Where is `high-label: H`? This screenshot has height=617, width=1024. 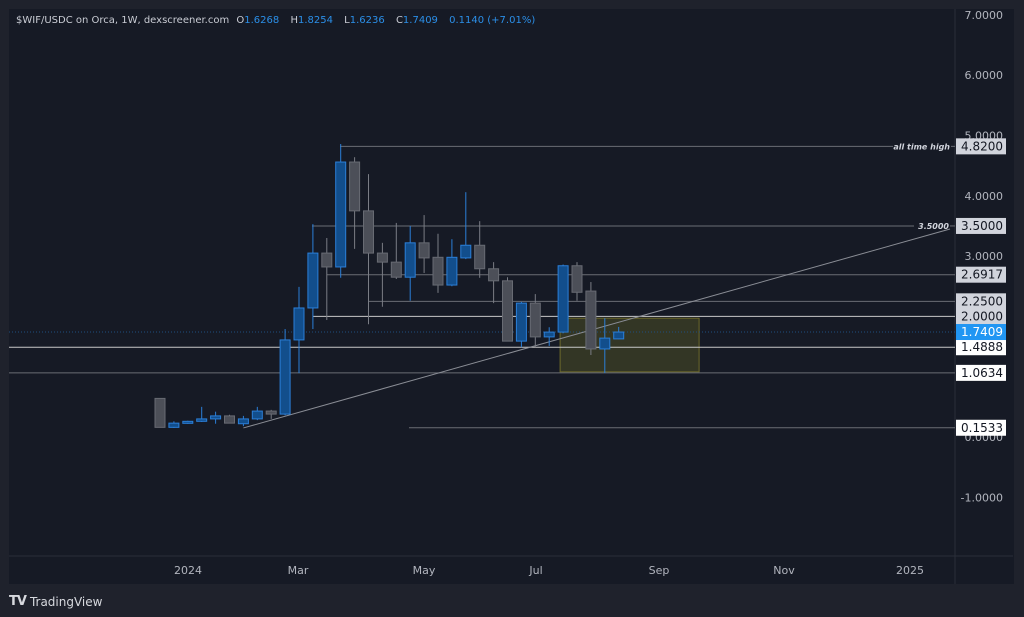 high-label: H is located at coordinates (294, 20).